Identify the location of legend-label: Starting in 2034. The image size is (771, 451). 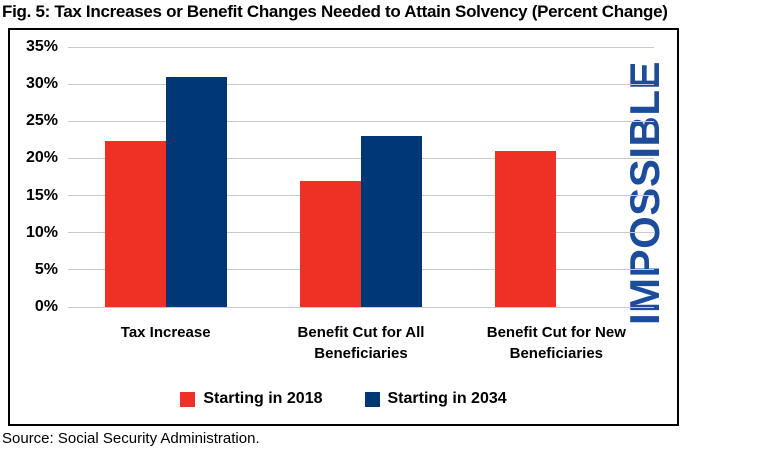
(447, 398).